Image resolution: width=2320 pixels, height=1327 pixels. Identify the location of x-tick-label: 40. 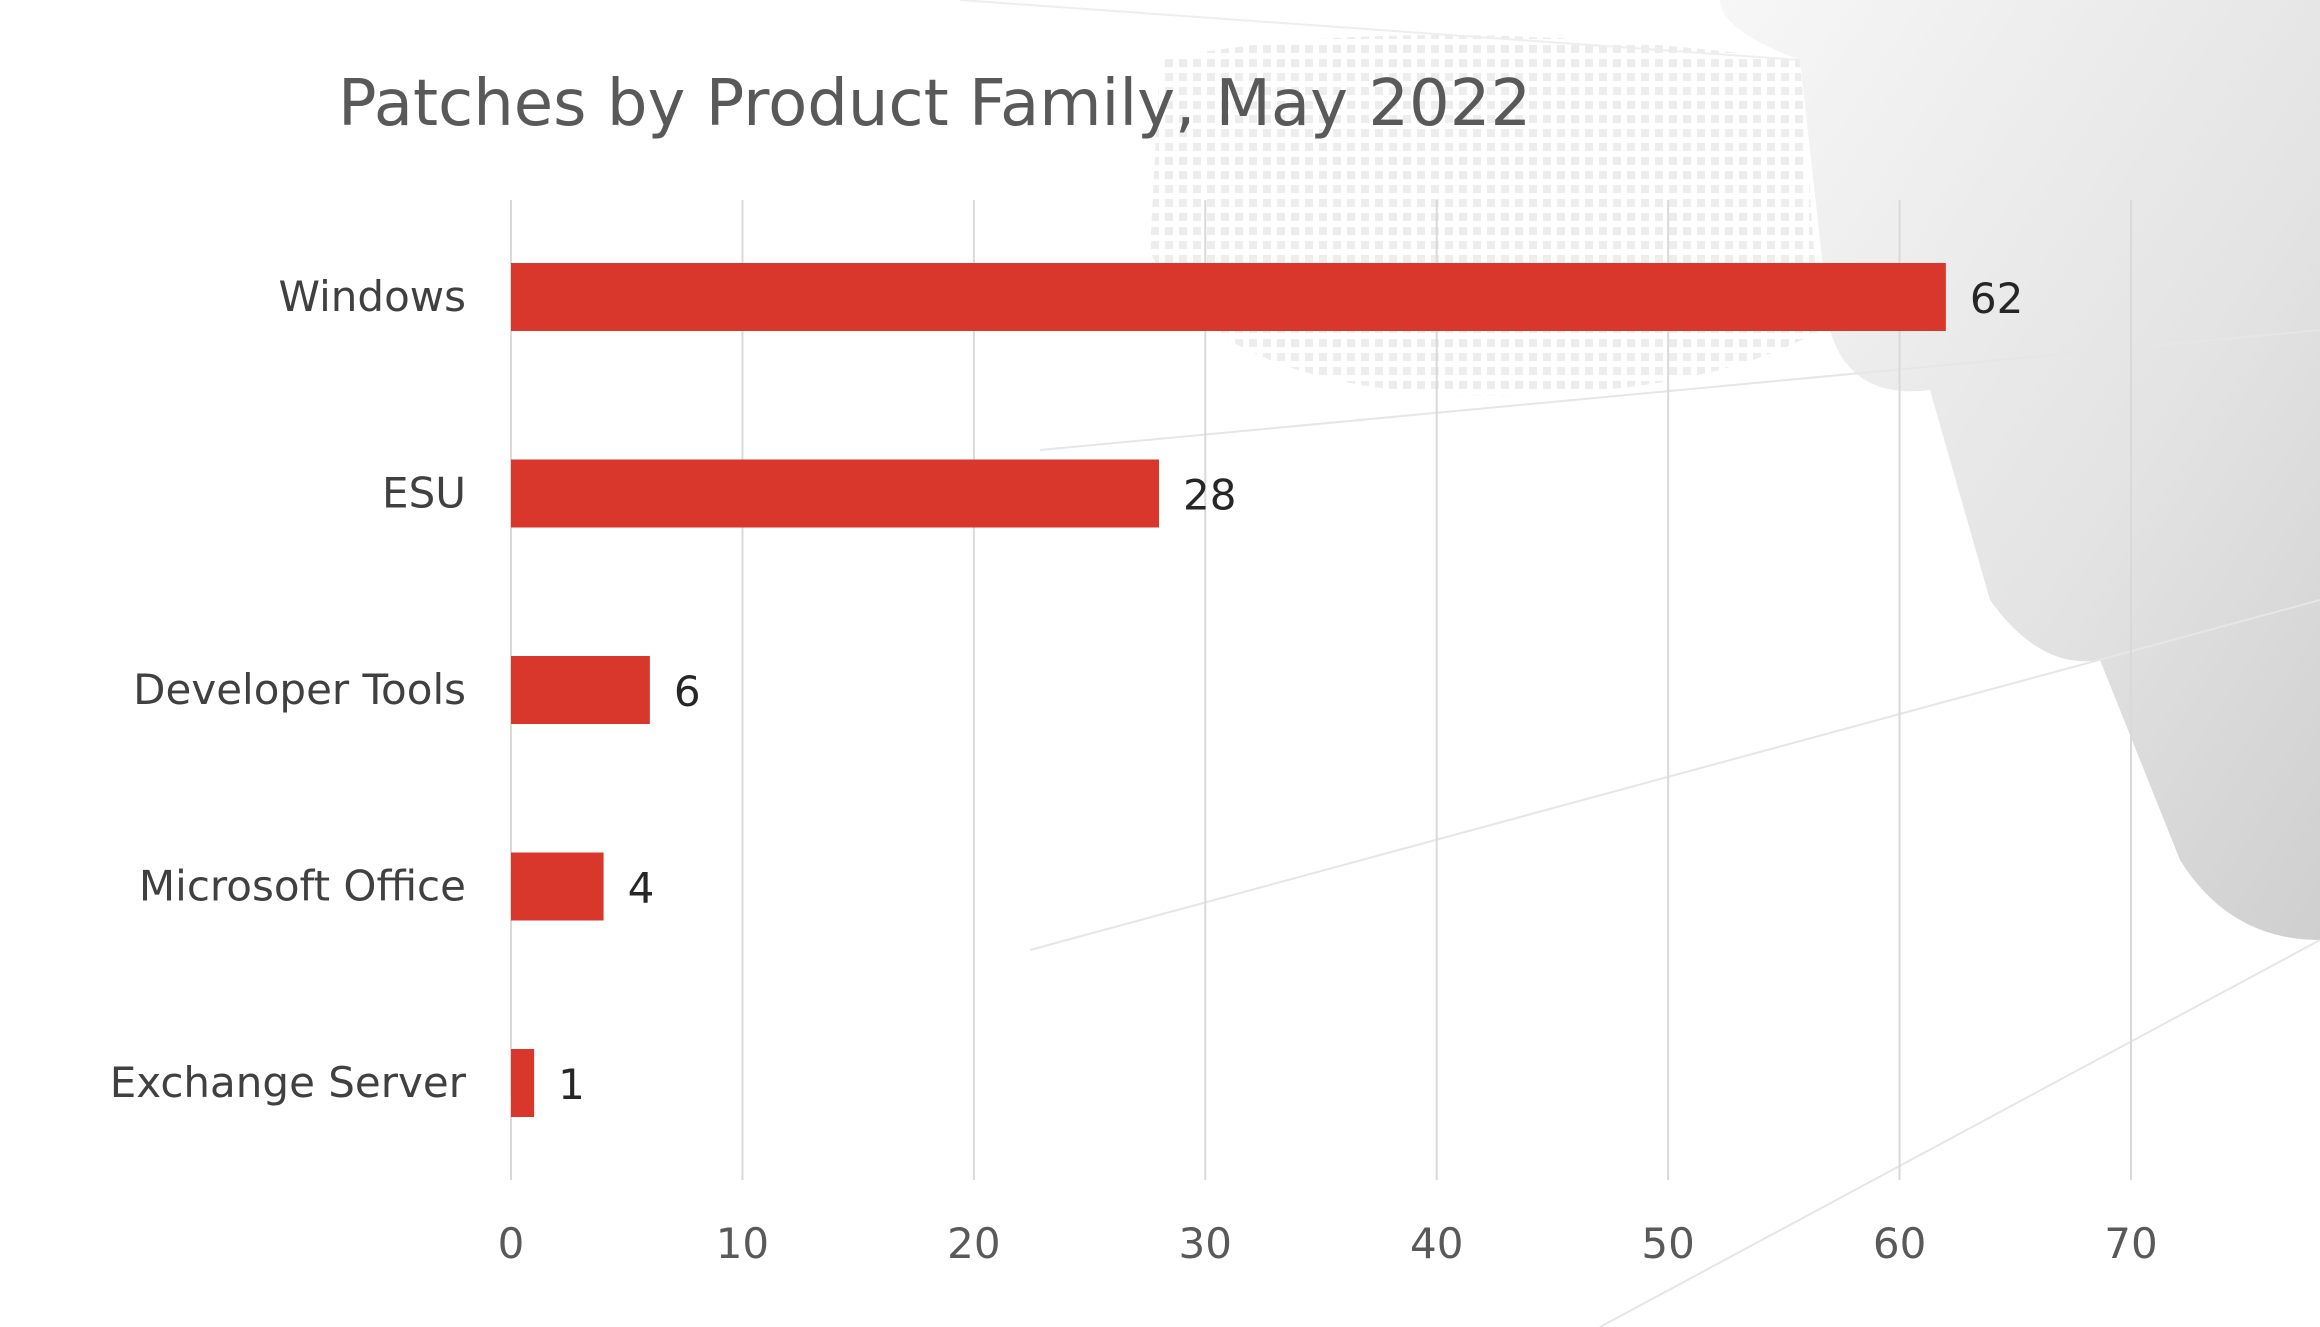
(1436, 1243).